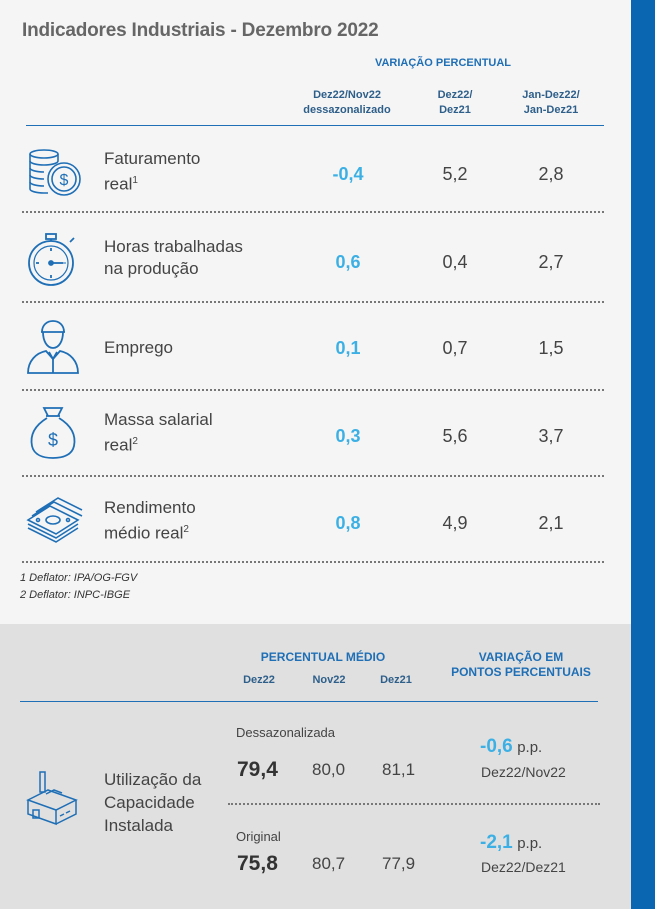  I want to click on value-horas-acum: 2,7, so click(551, 262).